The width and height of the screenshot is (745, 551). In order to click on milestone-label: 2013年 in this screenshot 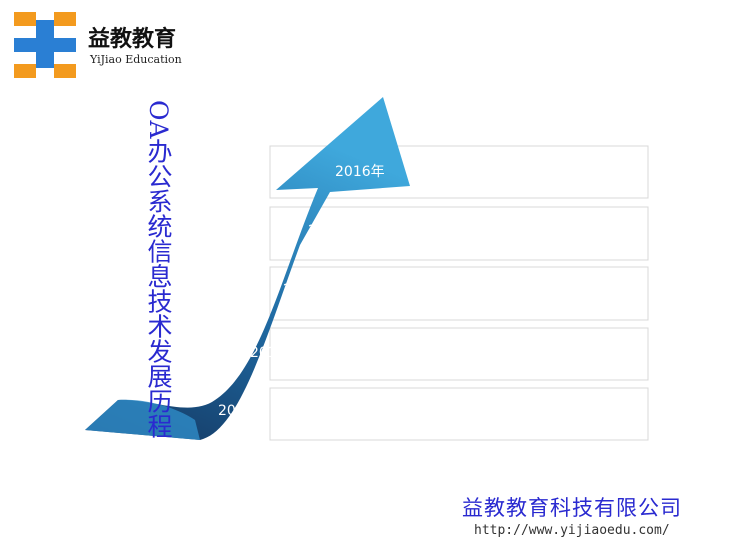, I will do `click(275, 353)`.